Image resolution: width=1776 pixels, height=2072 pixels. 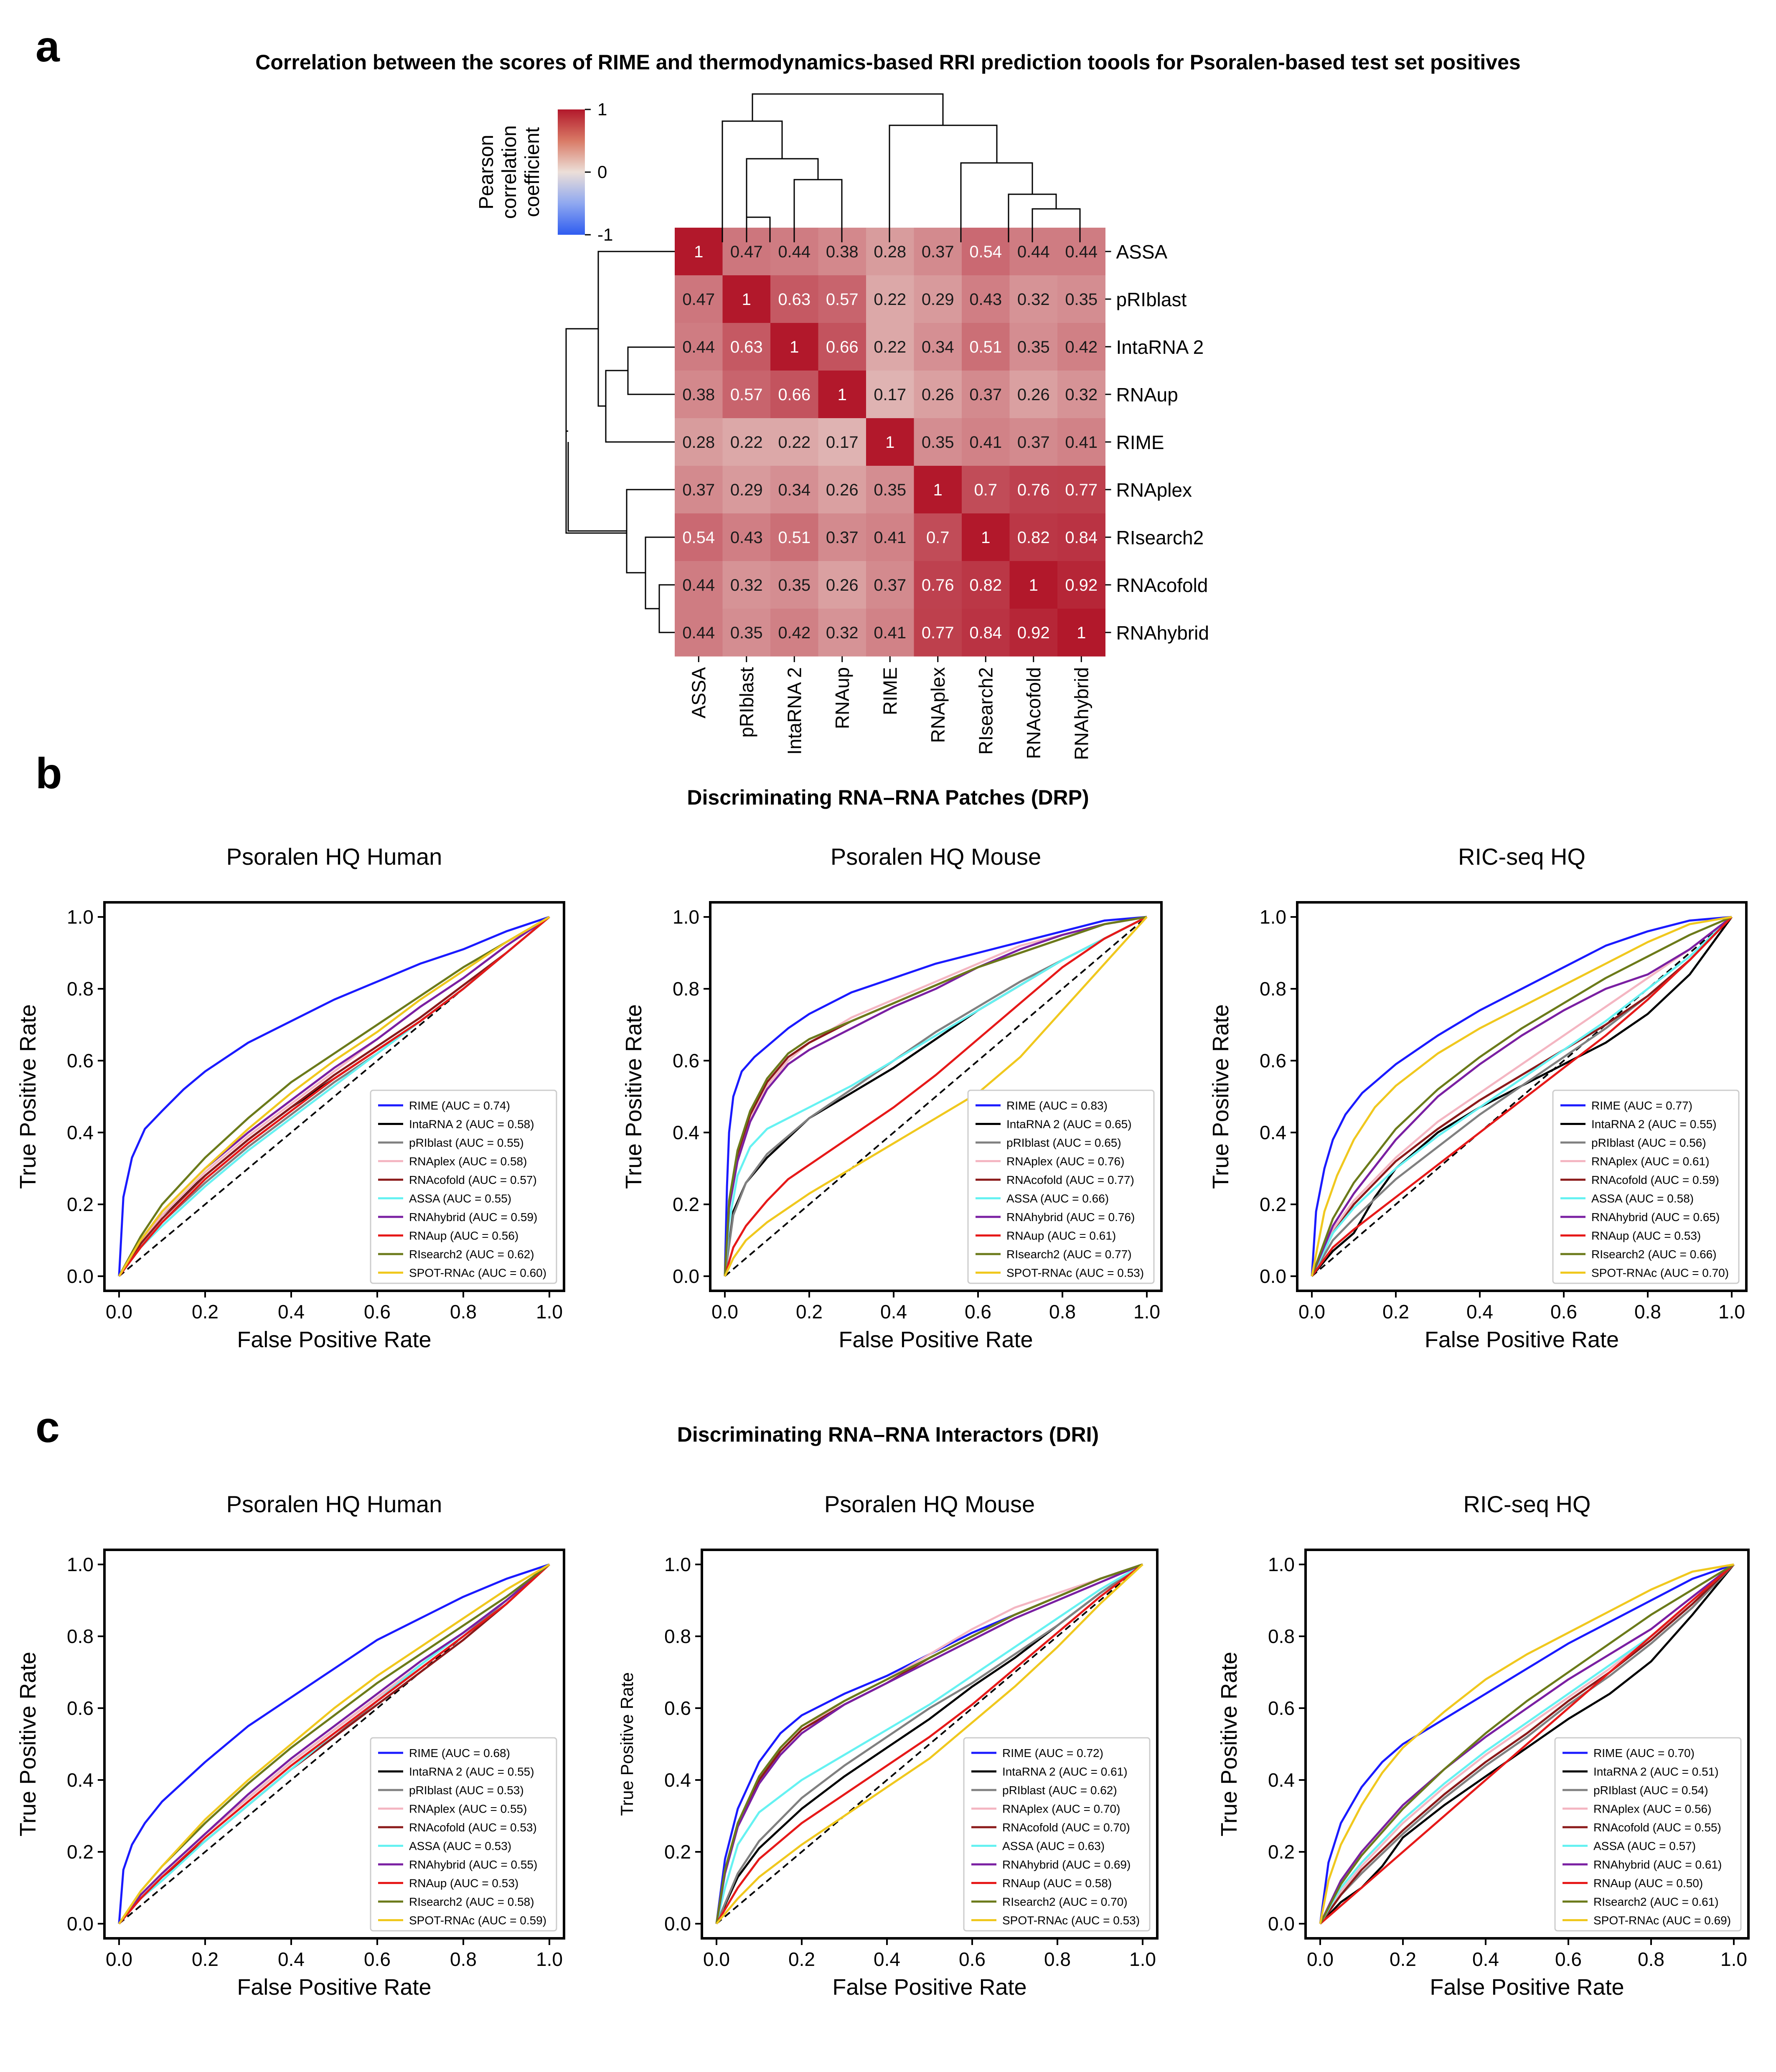 I want to click on heatmap-value-label: 0.35, so click(x=890, y=490).